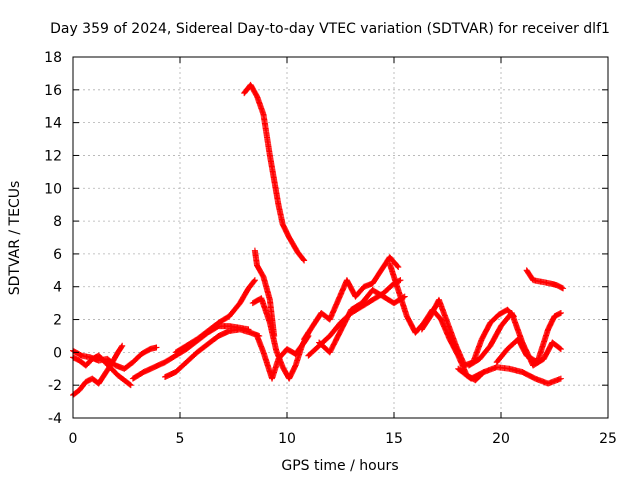  I want to click on series-arc-afternoon-rise, so click(351, 298).